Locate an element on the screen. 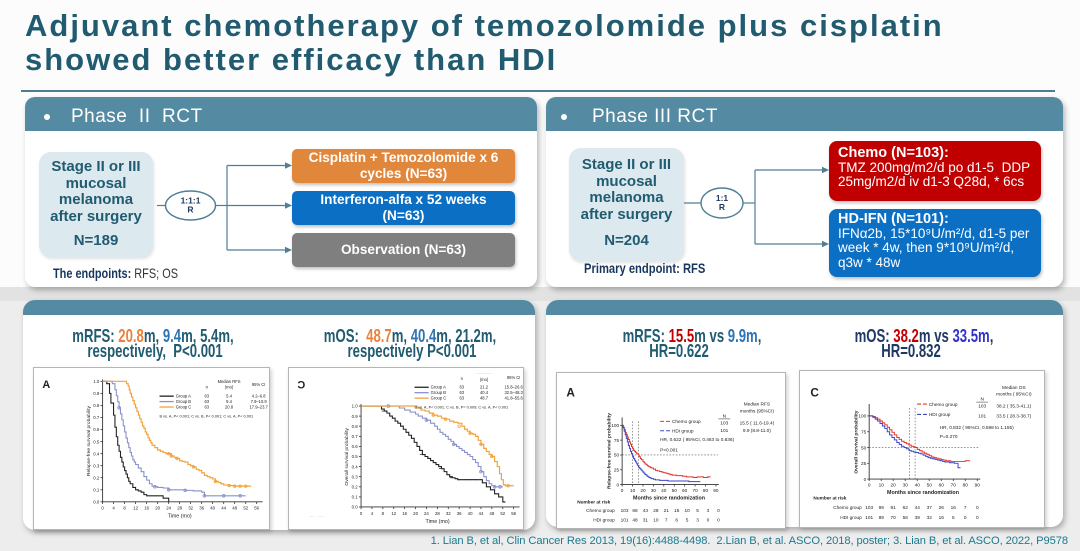 This screenshot has width=1080, height=551. svg-text: 38.2 ( 35.3-41.1) is located at coordinates (1013, 407).